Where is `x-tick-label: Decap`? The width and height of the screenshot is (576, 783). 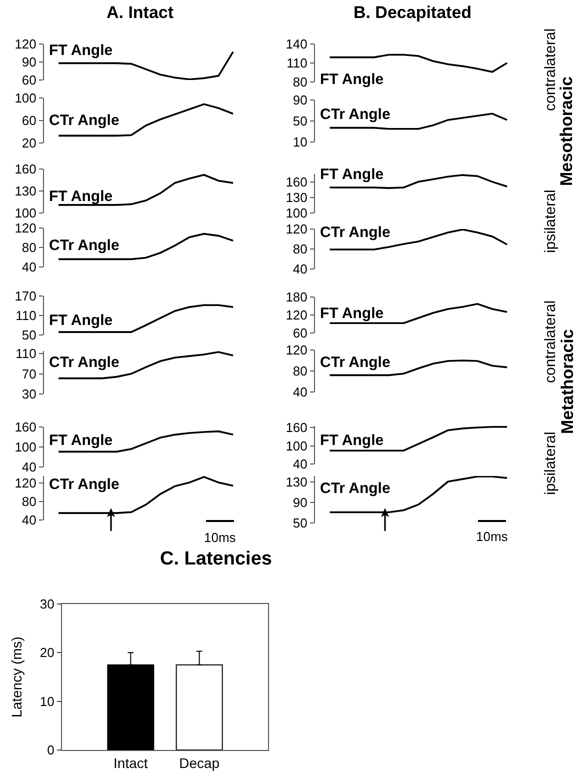 x-tick-label: Decap is located at coordinates (199, 762).